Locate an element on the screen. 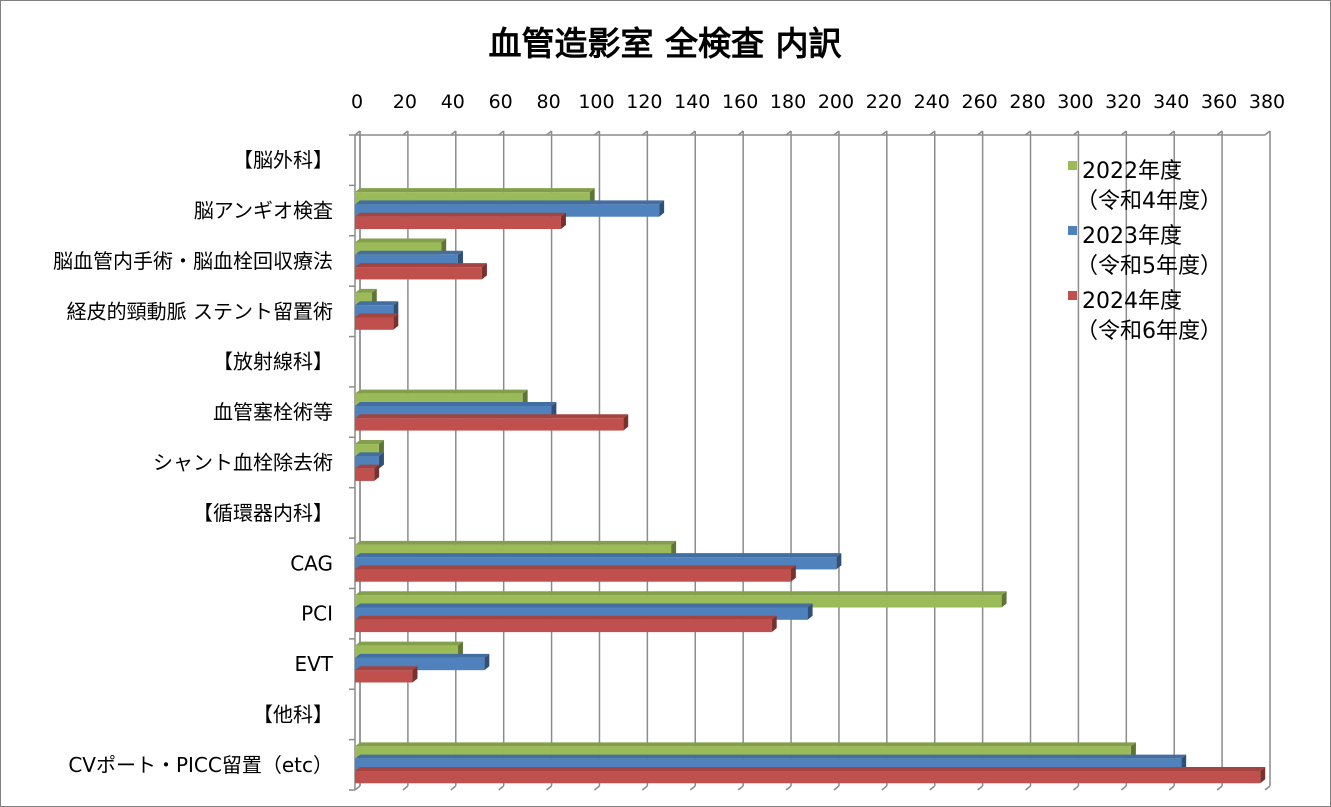 The width and height of the screenshot is (1331, 807). legend: 2022年度 （令和4年度） 2023年度 （令和5年度） 2024年度 （令和6年度） is located at coordinates (1145, 251).